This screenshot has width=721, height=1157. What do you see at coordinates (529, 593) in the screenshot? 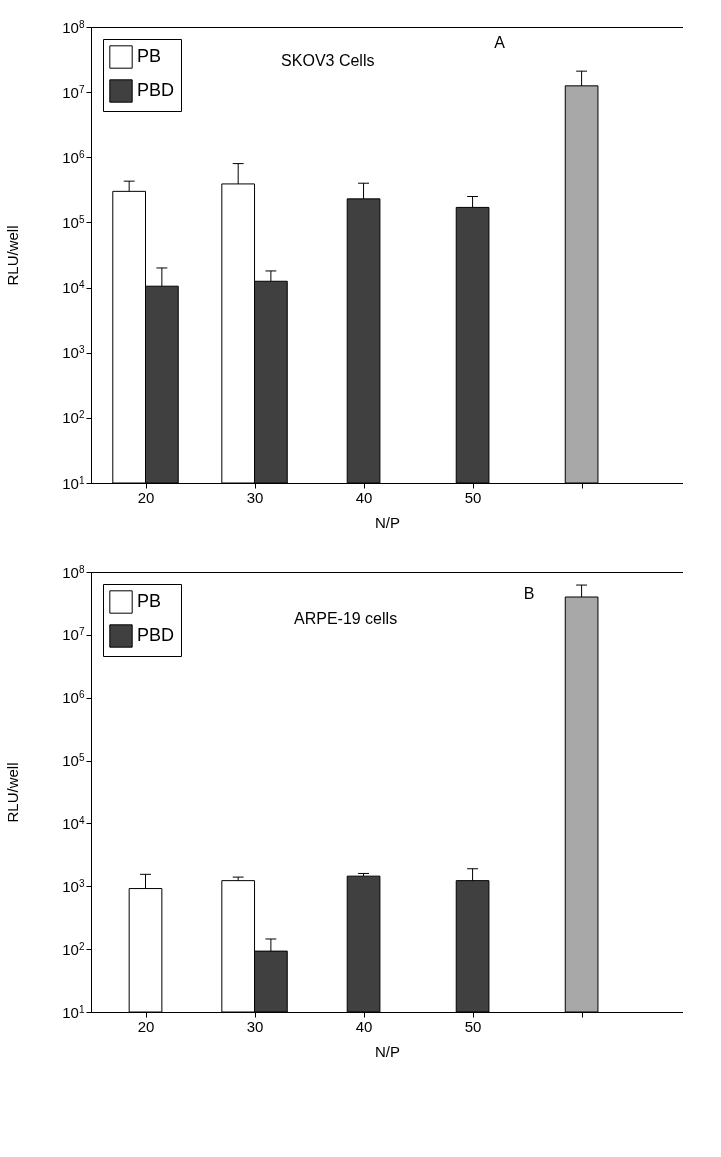
I see `annotation: B` at bounding box center [529, 593].